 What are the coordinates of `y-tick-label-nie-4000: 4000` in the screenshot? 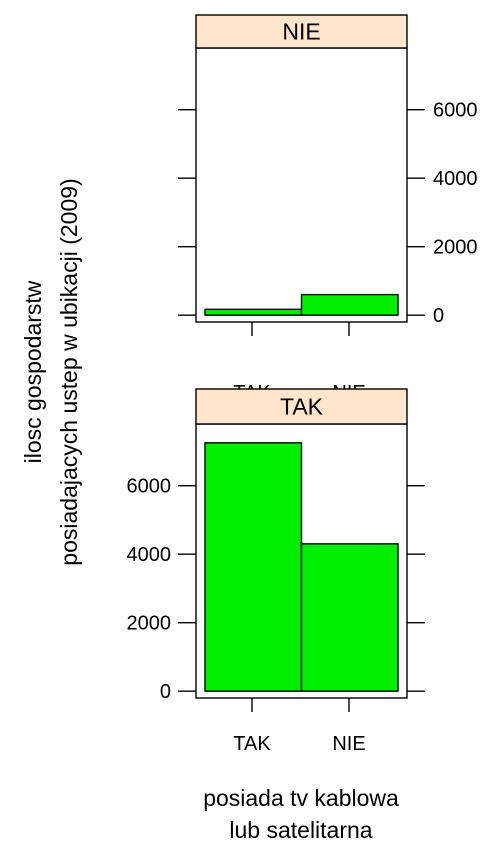 It's located at (455, 179).